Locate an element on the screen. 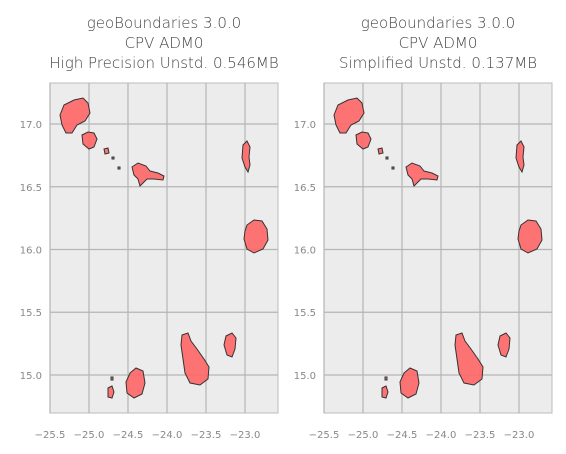 Image resolution: width=566 pixels, height=454 pixels. chart-title: High Precision Unstd. 0.546MB is located at coordinates (163, 63).